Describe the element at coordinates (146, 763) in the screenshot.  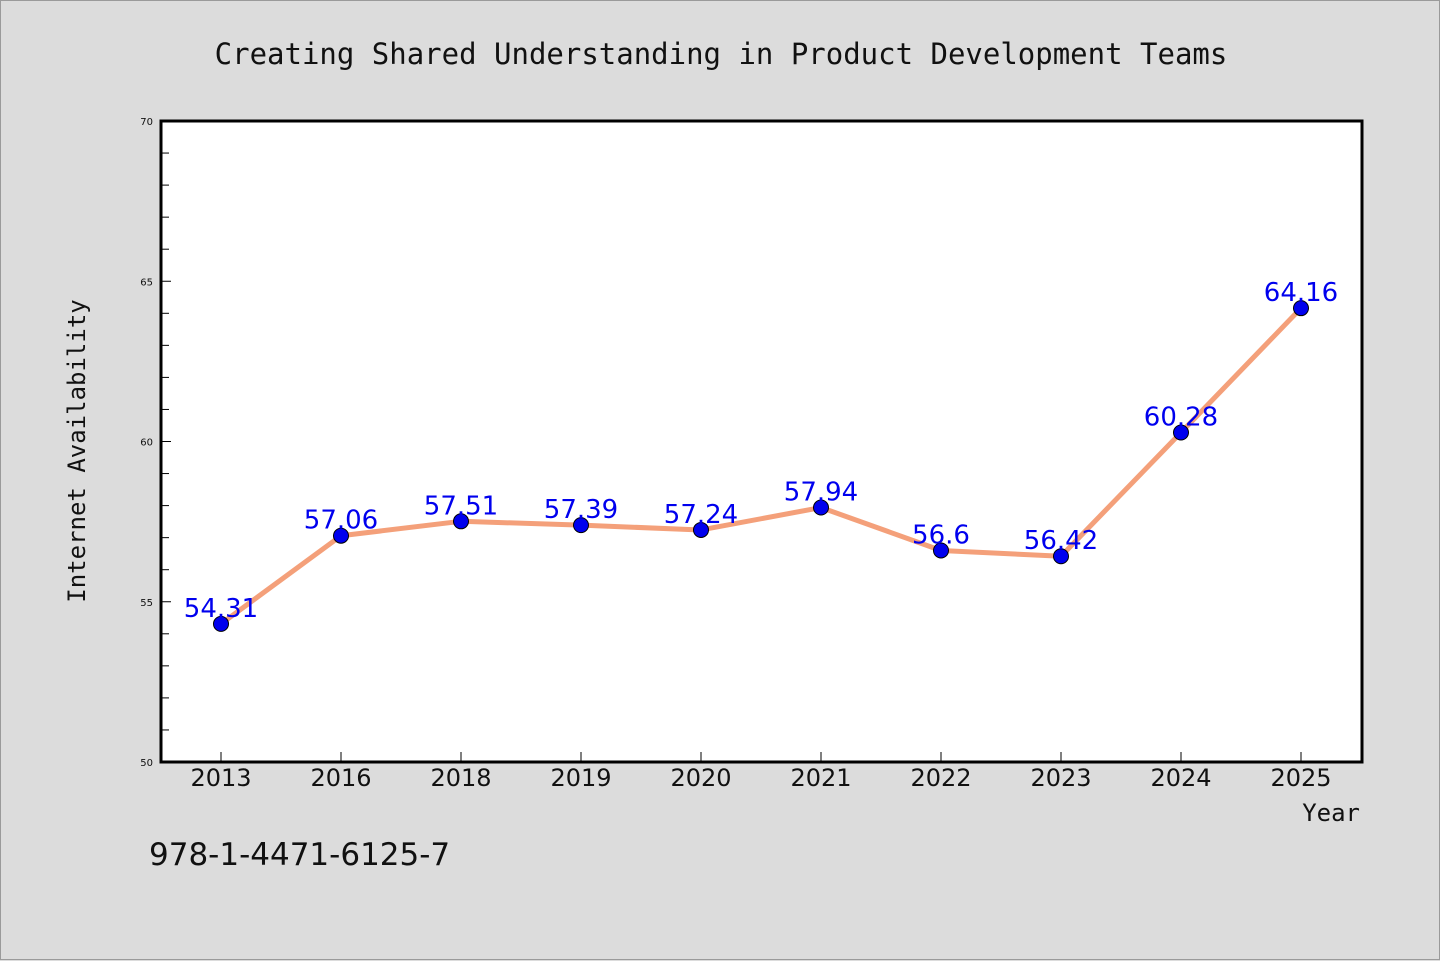
I see `y-tick-label: 50` at that location.